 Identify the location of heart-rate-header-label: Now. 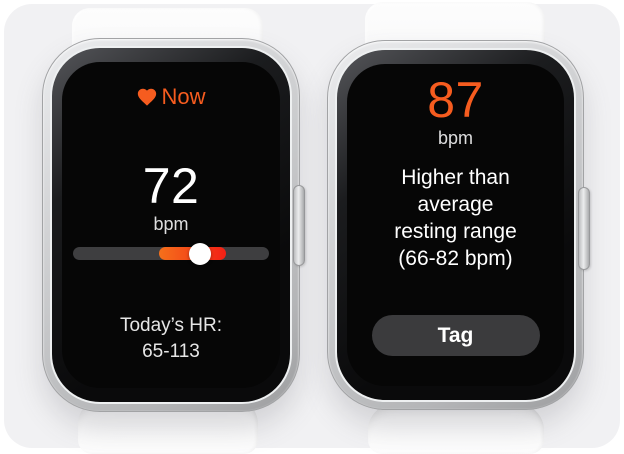
(183, 96).